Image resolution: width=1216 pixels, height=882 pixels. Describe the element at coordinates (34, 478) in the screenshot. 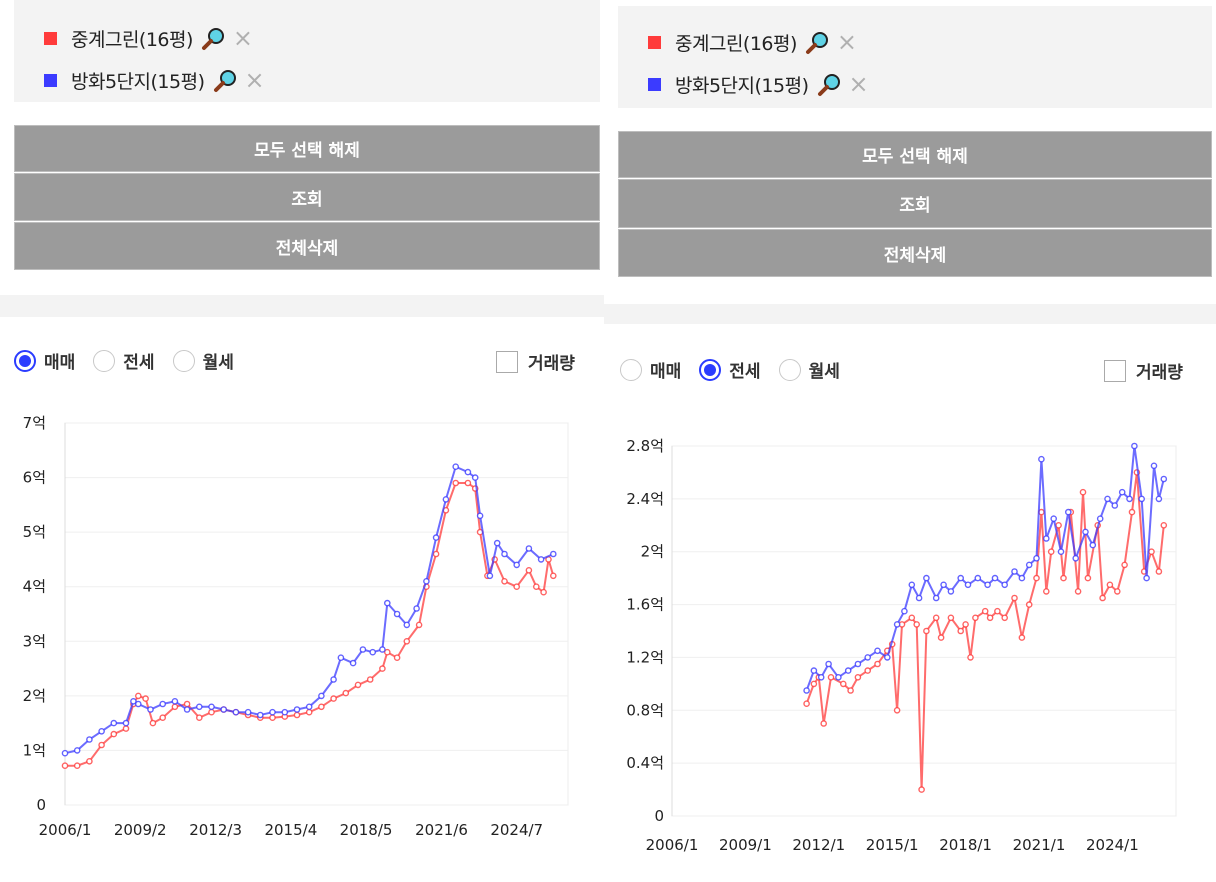

I see `y-tick-label: 6억` at that location.